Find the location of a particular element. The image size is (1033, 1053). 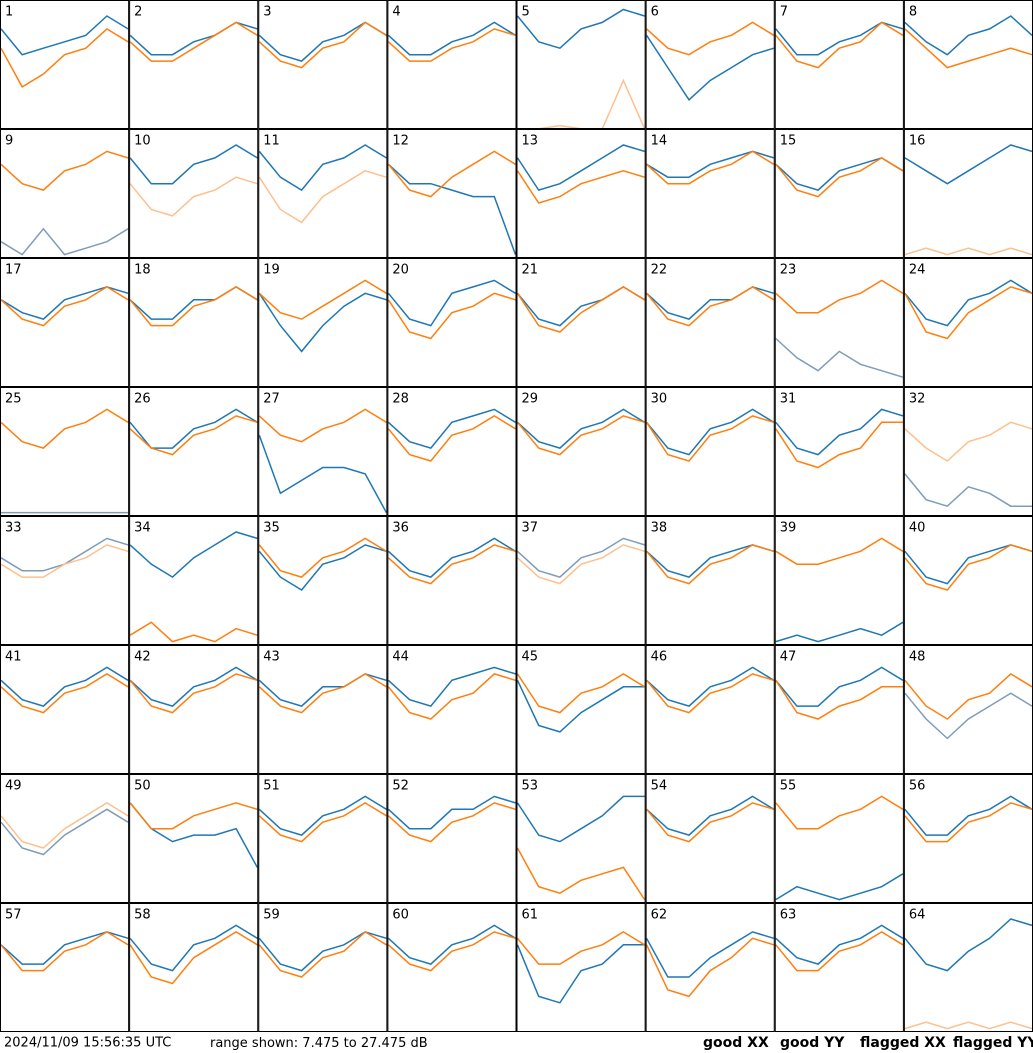

panel-label: 52 is located at coordinates (400, 786).